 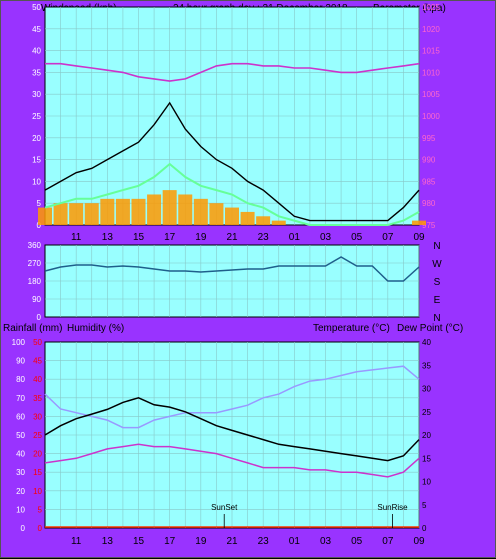 What do you see at coordinates (20, 398) in the screenshot?
I see `humidity-y-tick-label: 70` at bounding box center [20, 398].